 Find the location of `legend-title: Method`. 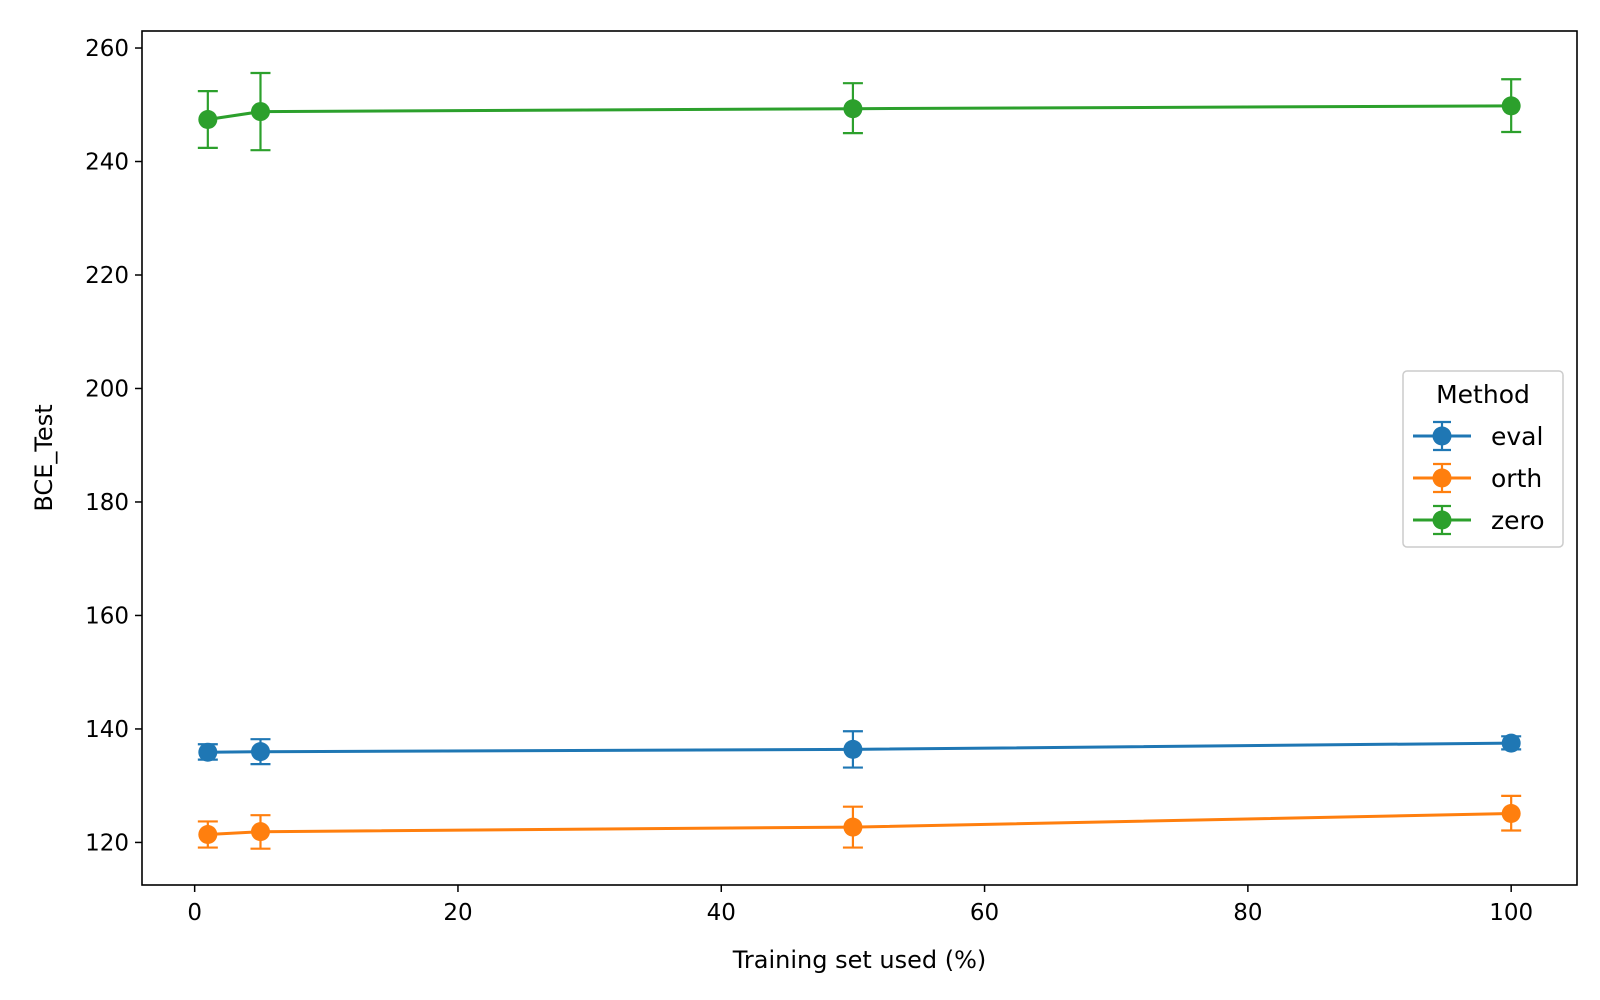

legend-title: Method is located at coordinates (1483, 394).